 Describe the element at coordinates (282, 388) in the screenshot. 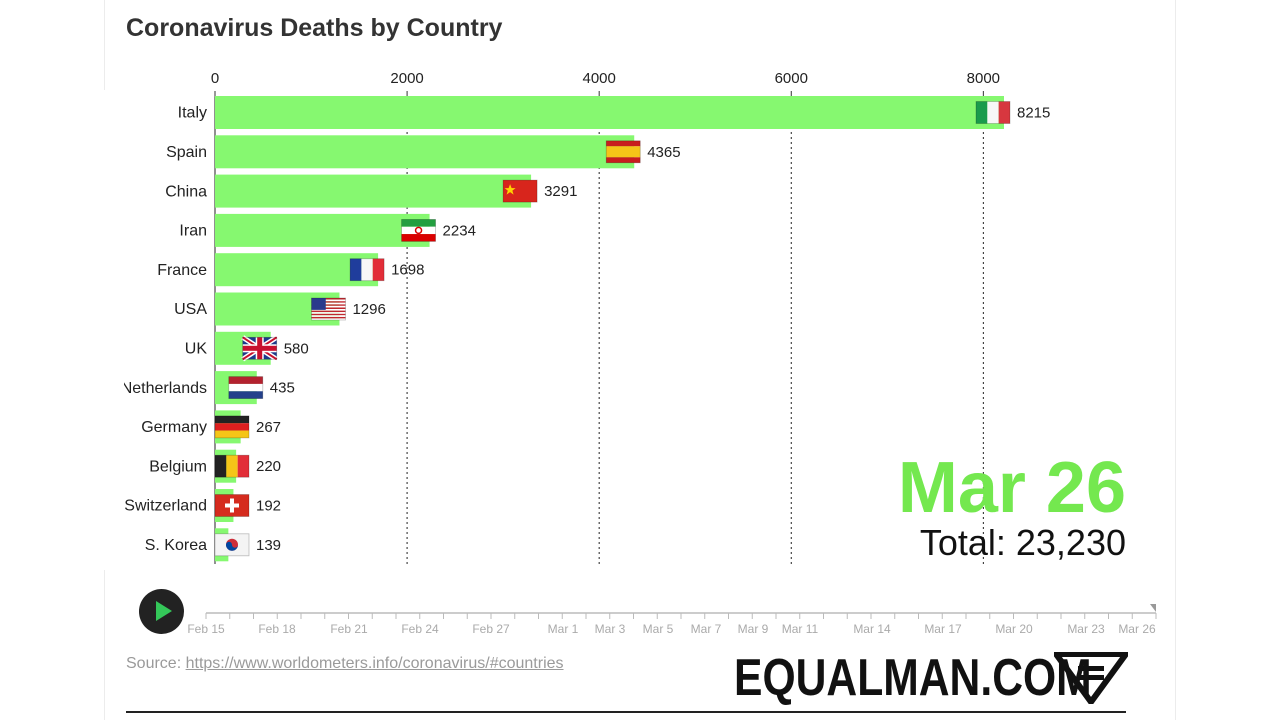

I see `value-label: 435` at that location.